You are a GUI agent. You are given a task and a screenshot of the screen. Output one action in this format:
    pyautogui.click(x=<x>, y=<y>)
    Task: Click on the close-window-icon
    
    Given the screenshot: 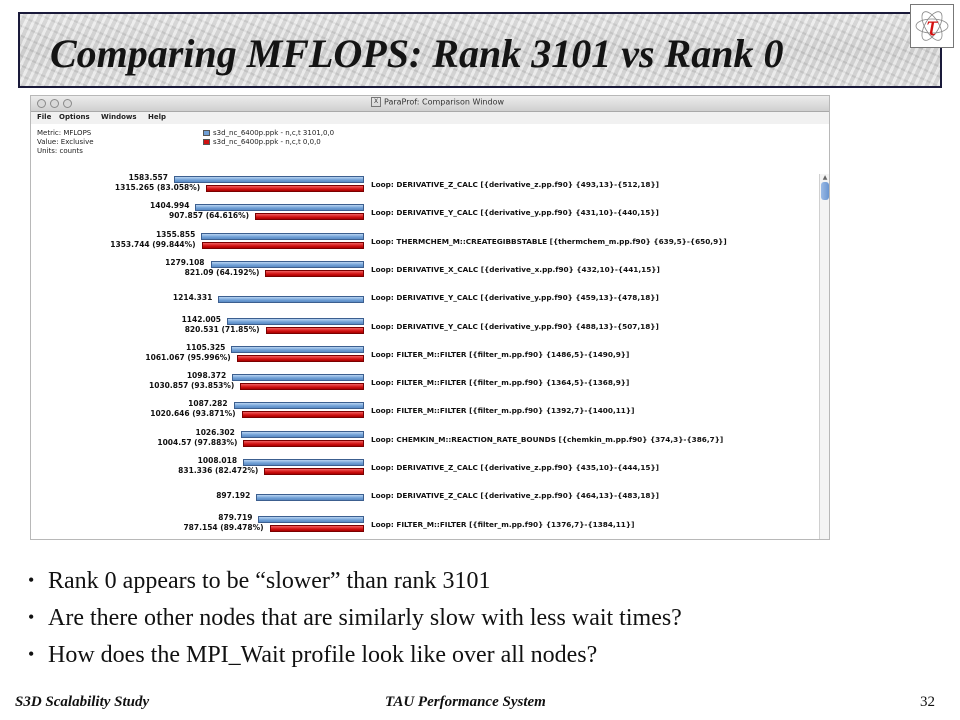 What is the action you would take?
    pyautogui.click(x=41, y=103)
    